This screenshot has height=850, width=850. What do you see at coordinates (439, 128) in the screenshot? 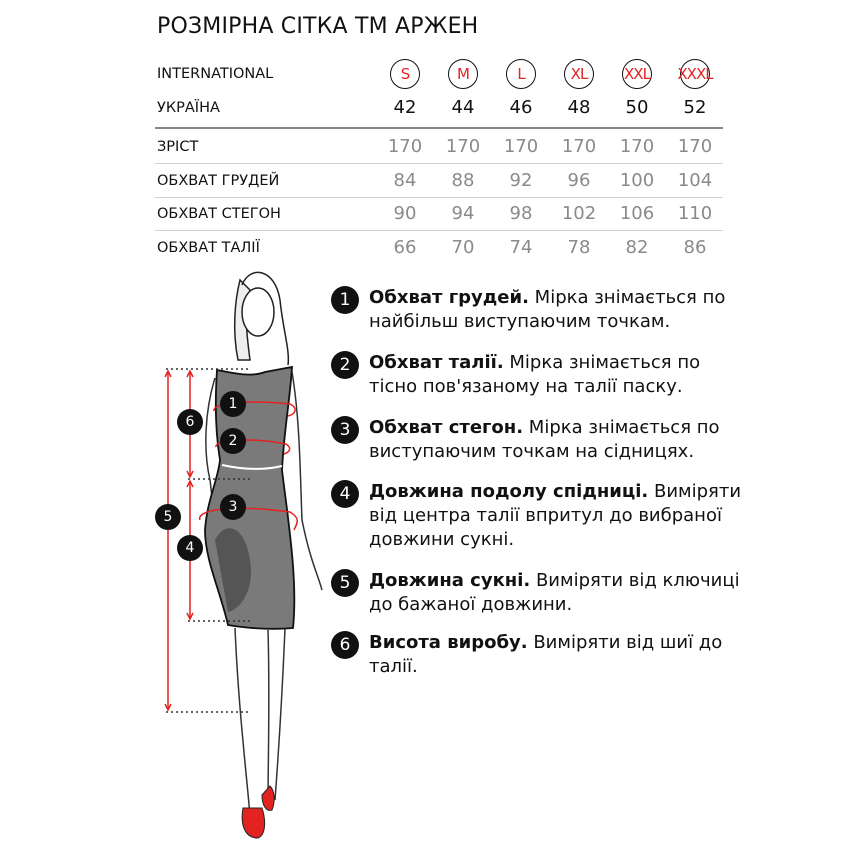
I see `table-divider` at bounding box center [439, 128].